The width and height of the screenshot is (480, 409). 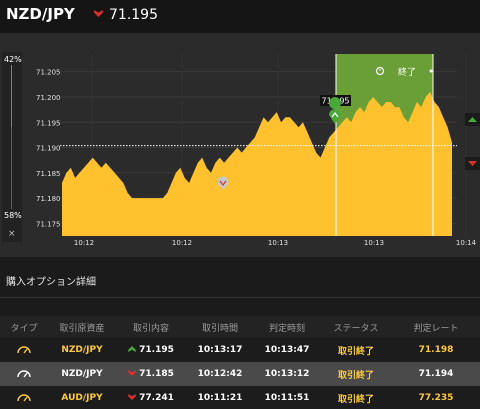 What do you see at coordinates (287, 397) in the screenshot?
I see `judge-time-cell: 10:11:51` at bounding box center [287, 397].